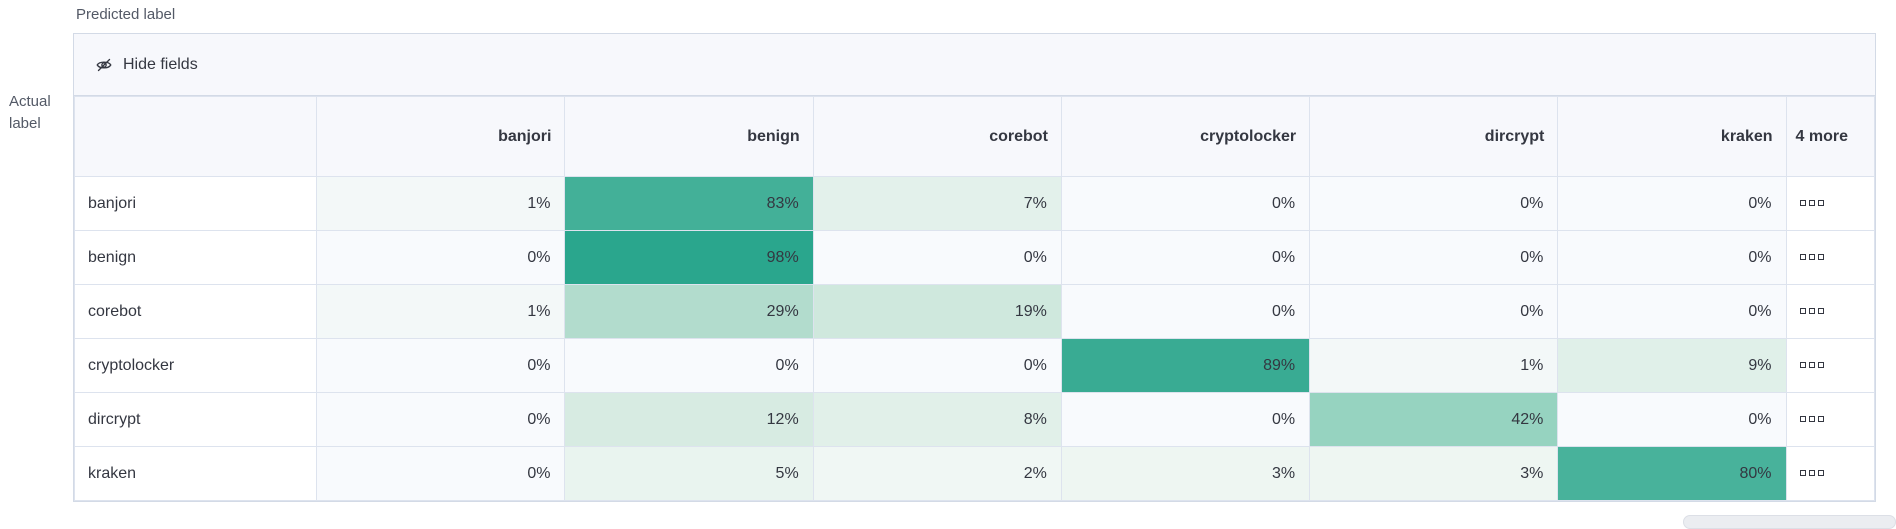 The height and width of the screenshot is (529, 1896). Describe the element at coordinates (195, 365) in the screenshot. I see `row-label-cryptolocker: cryptolocker` at that location.